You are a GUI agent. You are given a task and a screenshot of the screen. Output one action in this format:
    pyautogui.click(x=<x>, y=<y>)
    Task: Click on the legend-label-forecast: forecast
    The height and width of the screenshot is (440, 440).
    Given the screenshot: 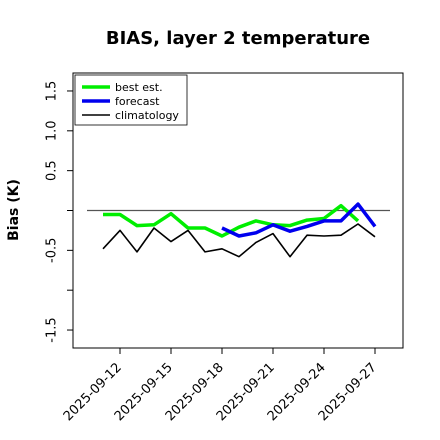 What is the action you would take?
    pyautogui.click(x=137, y=101)
    